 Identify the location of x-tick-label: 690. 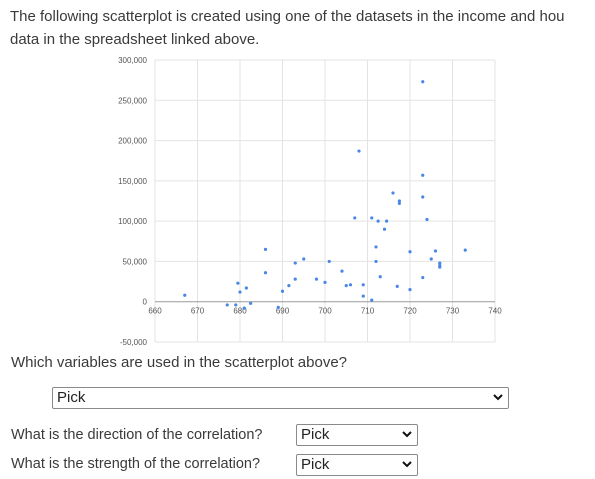
(283, 311).